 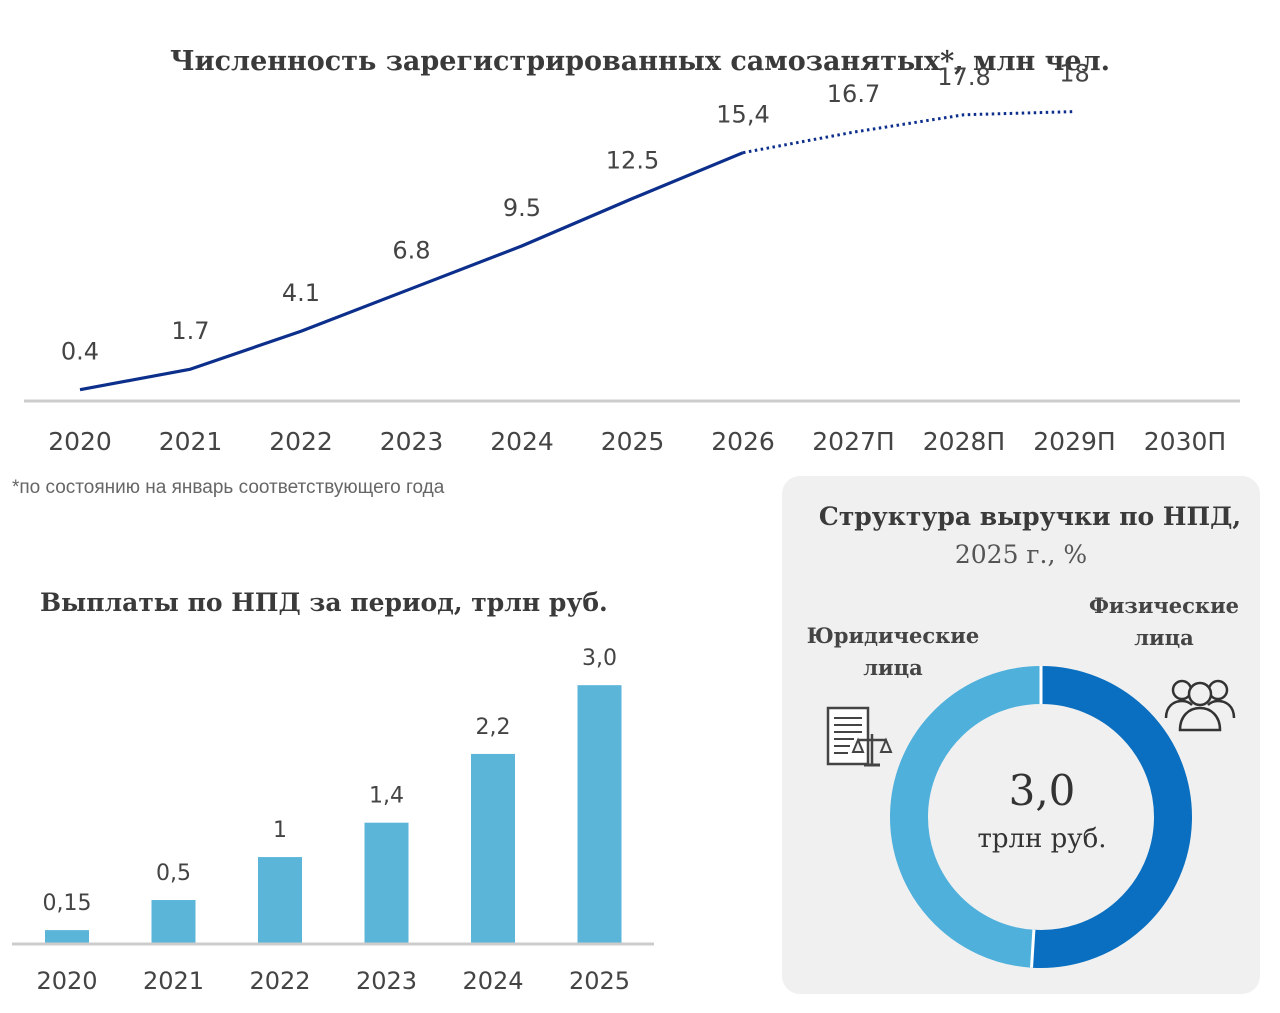 I want to click on donut-separator, so click(x=1033, y=948).